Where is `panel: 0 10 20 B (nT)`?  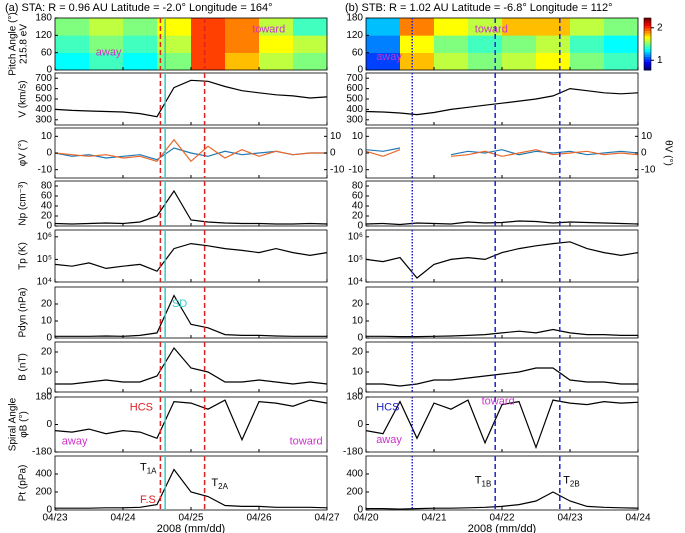
panel: 0 10 20 B (nT) is located at coordinates (173, 369).